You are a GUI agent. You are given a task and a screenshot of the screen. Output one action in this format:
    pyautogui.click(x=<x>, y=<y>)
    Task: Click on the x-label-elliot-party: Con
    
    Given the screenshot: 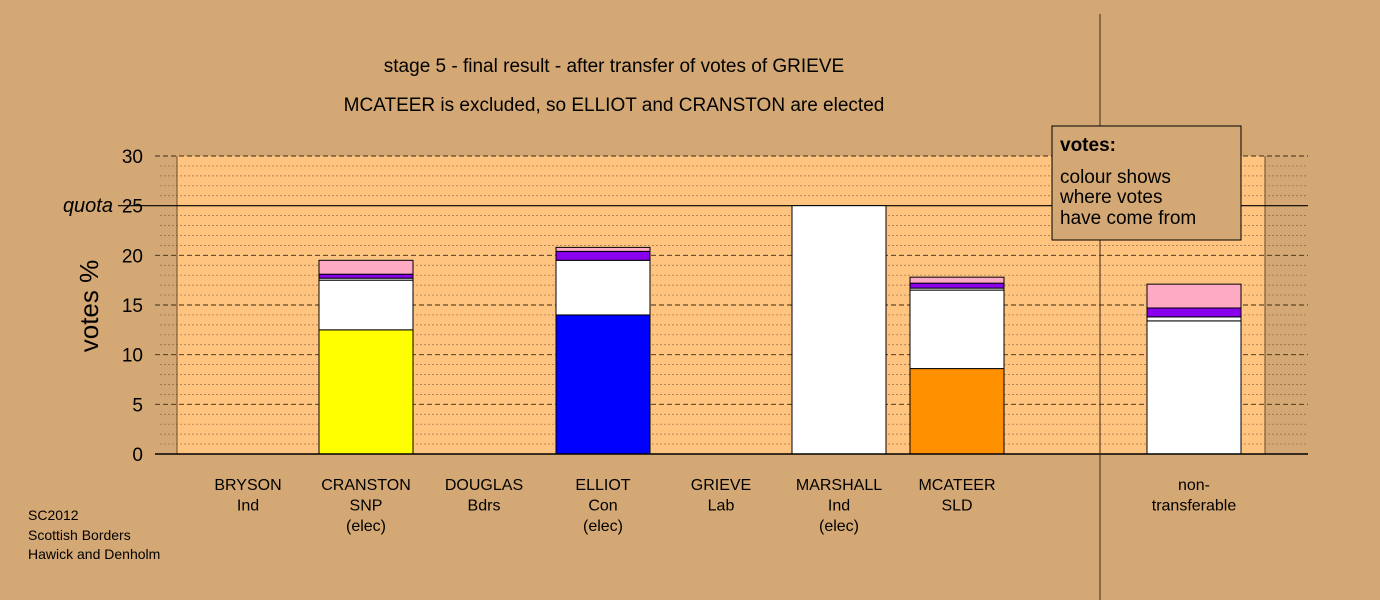 What is the action you would take?
    pyautogui.click(x=602, y=506)
    